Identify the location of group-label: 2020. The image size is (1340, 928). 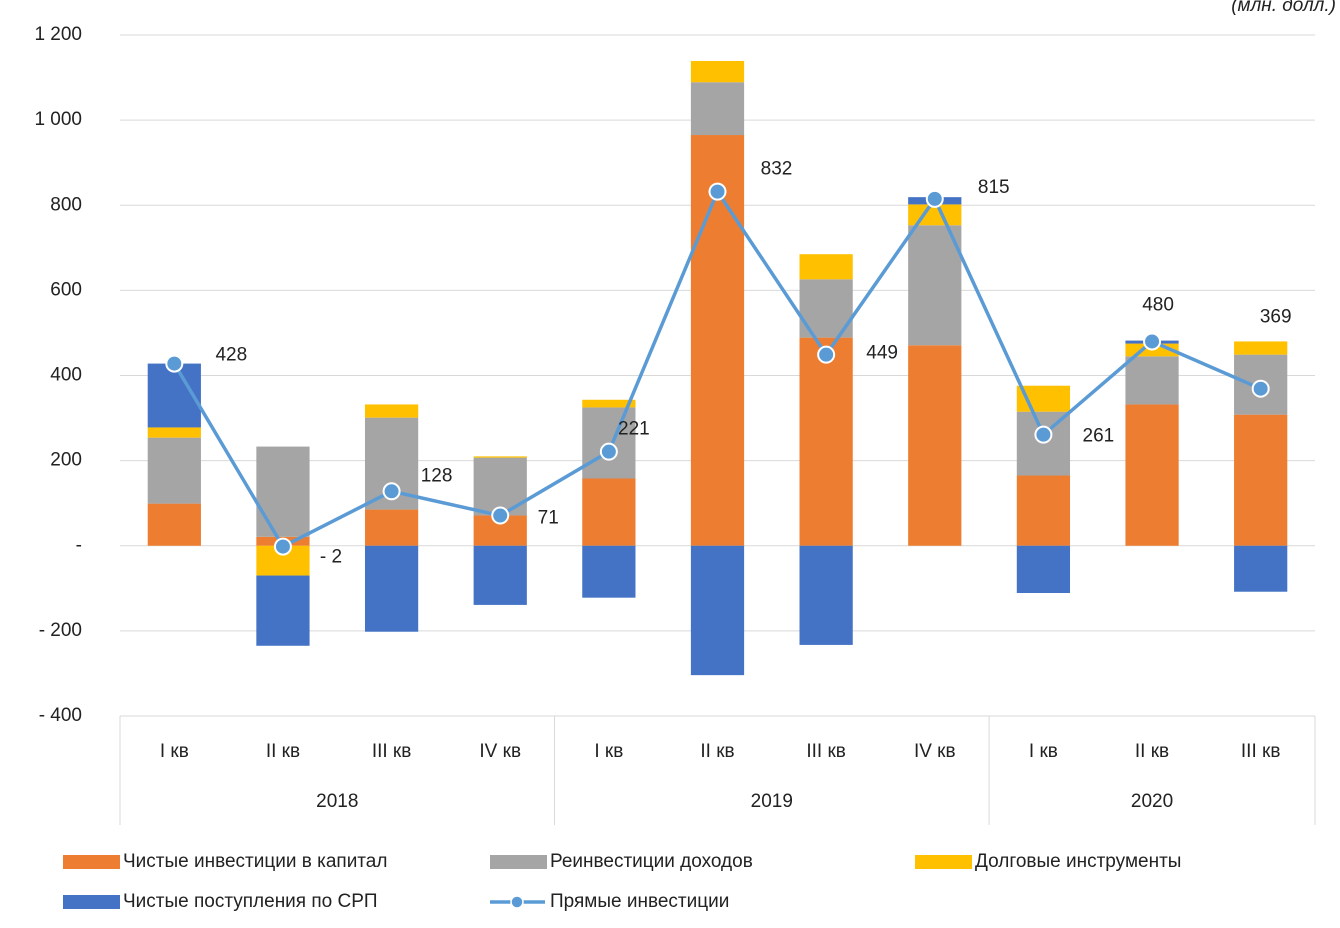
(1152, 801).